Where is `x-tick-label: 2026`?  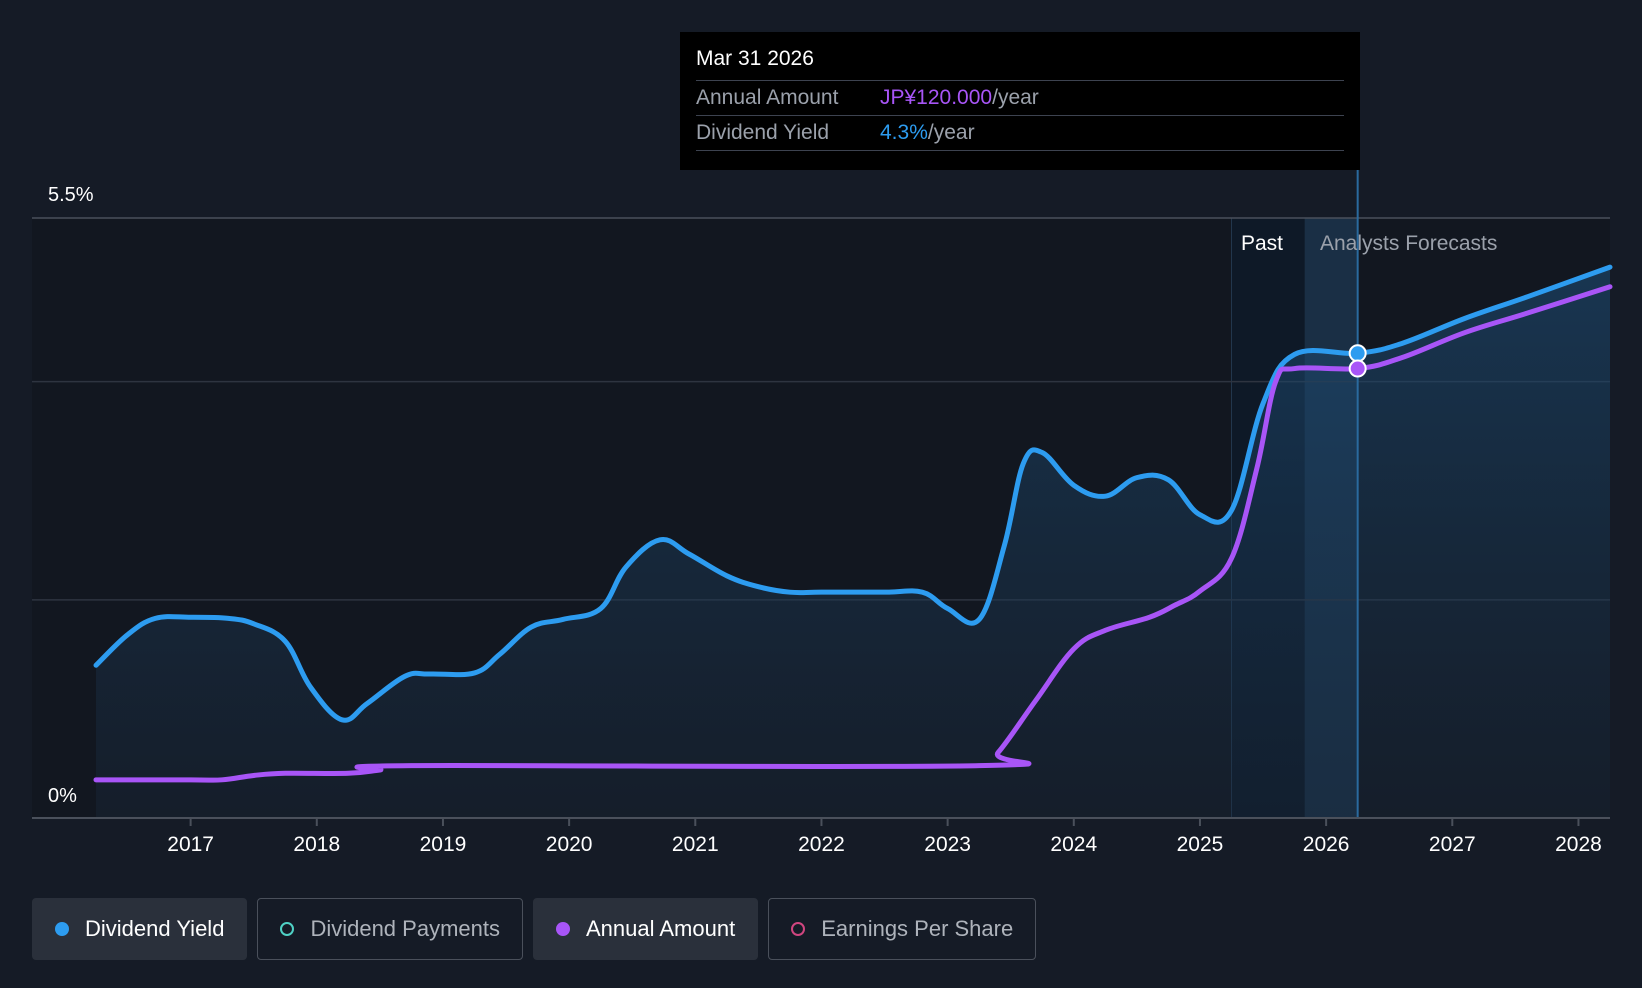 x-tick-label: 2026 is located at coordinates (1326, 844).